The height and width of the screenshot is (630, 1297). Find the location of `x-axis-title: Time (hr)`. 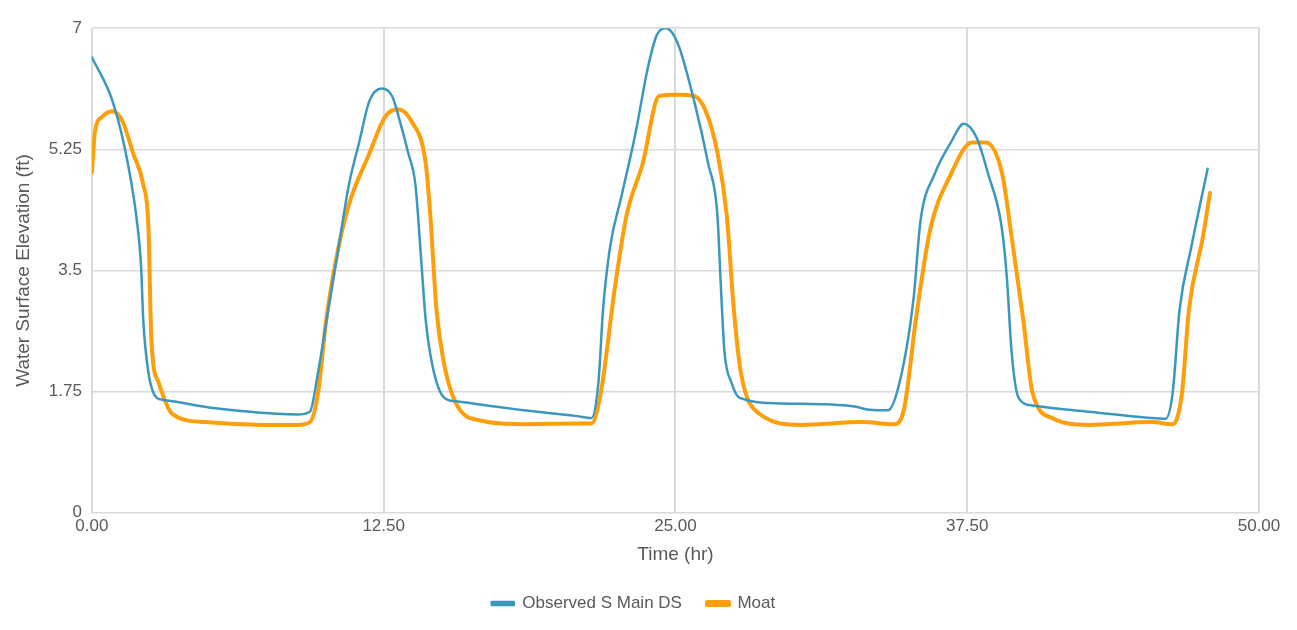

x-axis-title: Time (hr) is located at coordinates (675, 553).